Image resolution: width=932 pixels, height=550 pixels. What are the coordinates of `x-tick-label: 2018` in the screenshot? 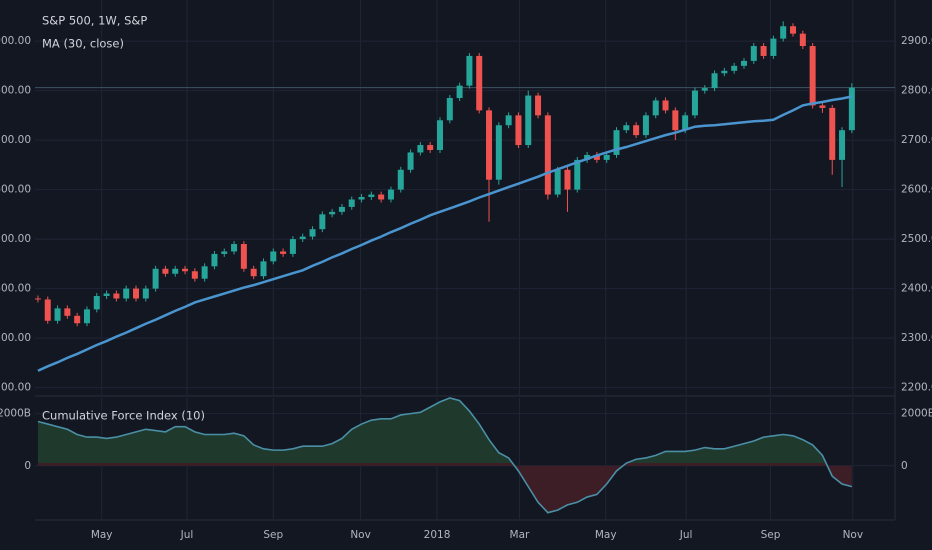 It's located at (437, 535).